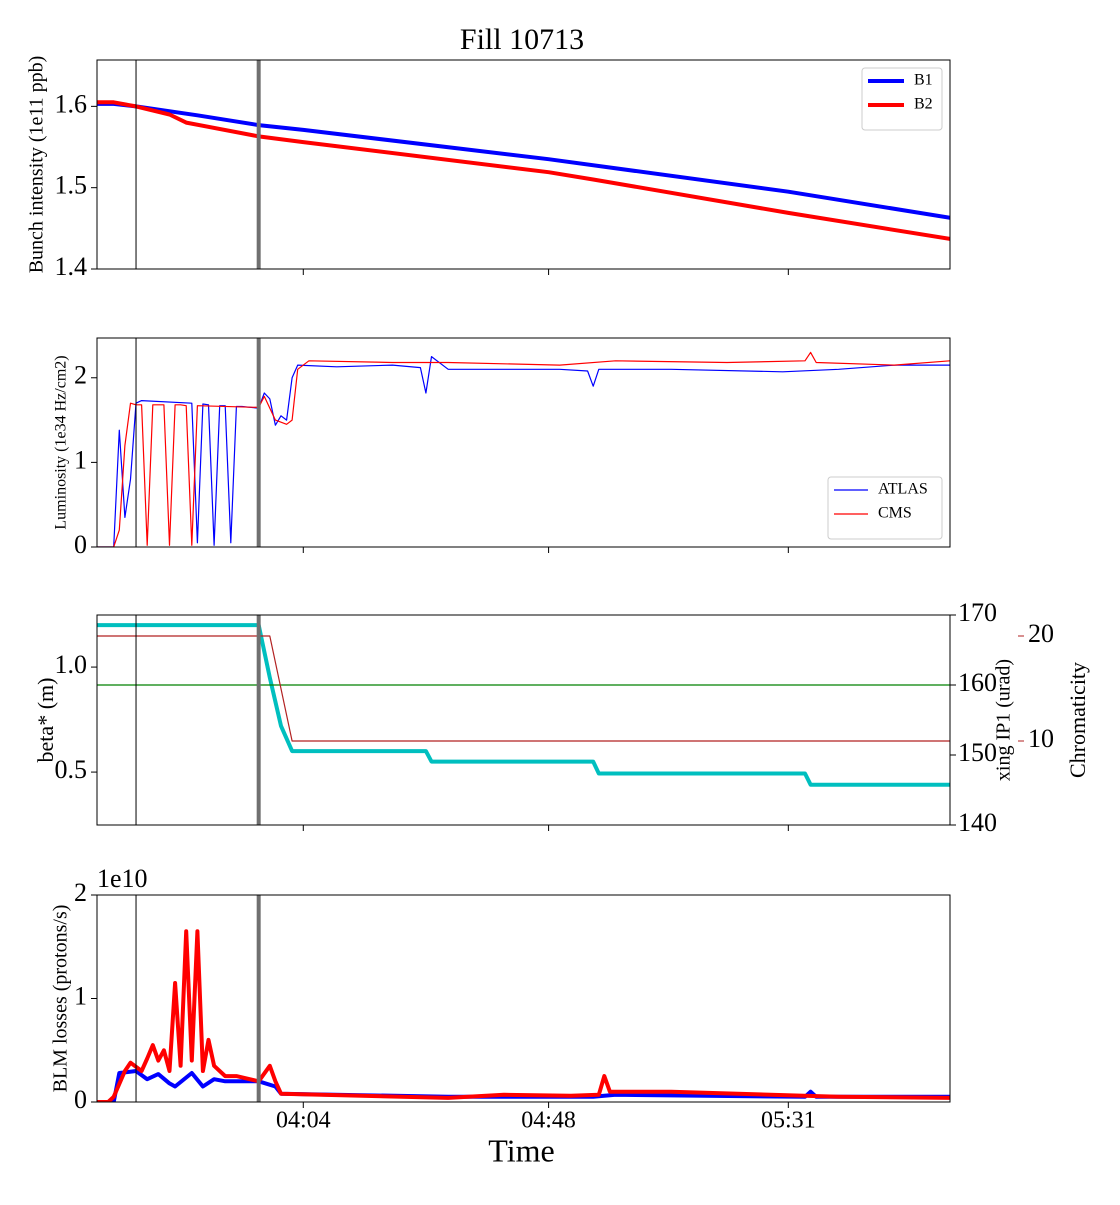 This screenshot has width=1120, height=1205. I want to click on legend-label: B1, so click(923, 80).